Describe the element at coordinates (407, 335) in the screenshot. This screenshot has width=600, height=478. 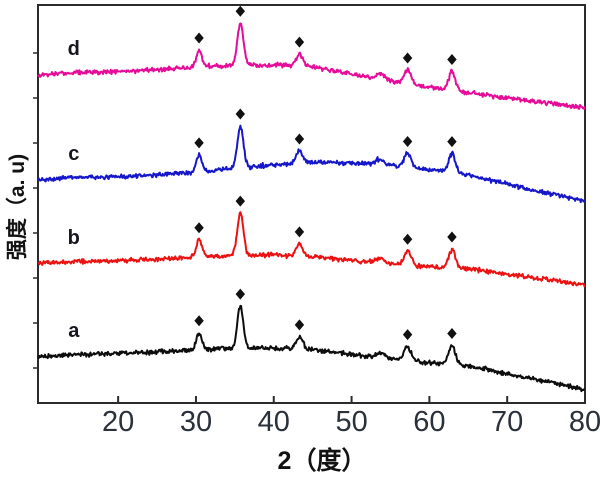
I see `peak-marker-a-57.2` at that location.